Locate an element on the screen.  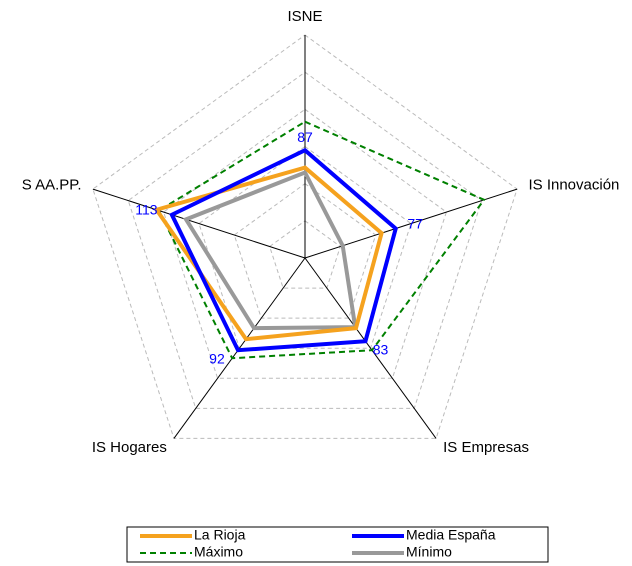
axis-label: IS Empresas is located at coordinates (486, 447).